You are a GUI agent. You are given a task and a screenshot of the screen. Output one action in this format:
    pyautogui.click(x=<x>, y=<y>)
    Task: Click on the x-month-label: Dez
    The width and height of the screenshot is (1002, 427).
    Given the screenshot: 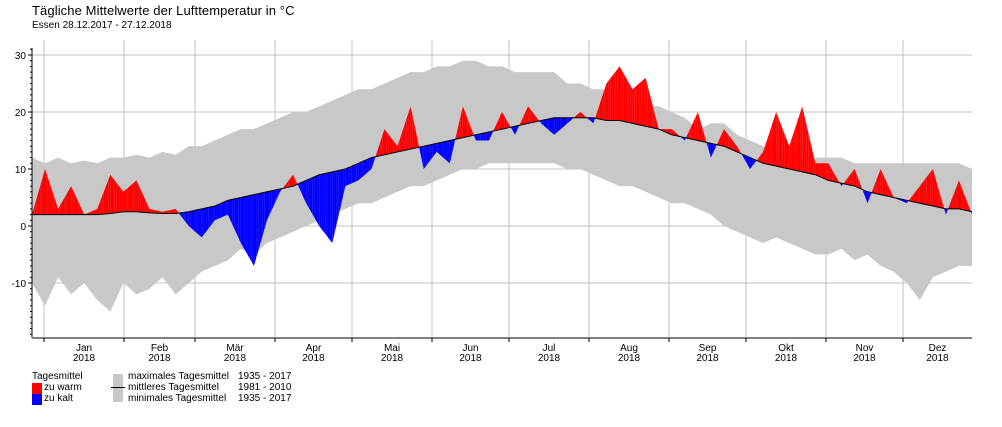 What is the action you would take?
    pyautogui.click(x=938, y=348)
    